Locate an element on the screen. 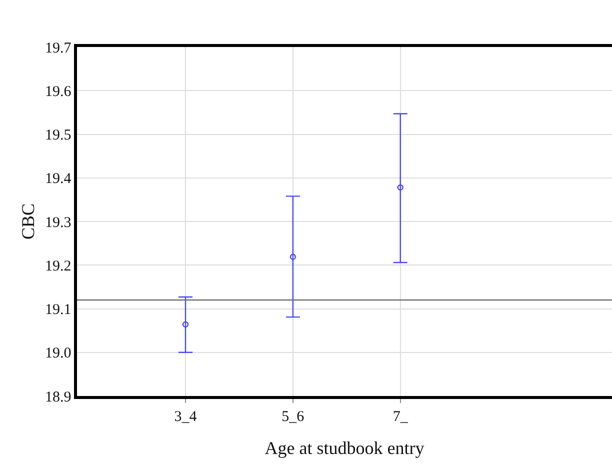 This screenshot has width=612, height=468. y-tick-label: 19.7 is located at coordinates (58, 48).